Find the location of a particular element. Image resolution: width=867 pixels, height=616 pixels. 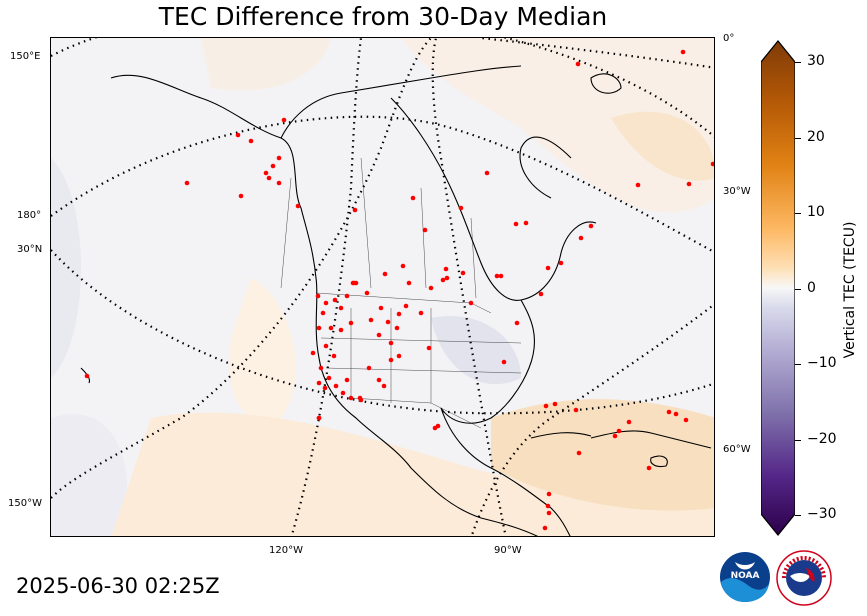

noaa-logo-text: NOAA is located at coordinates (745, 576).